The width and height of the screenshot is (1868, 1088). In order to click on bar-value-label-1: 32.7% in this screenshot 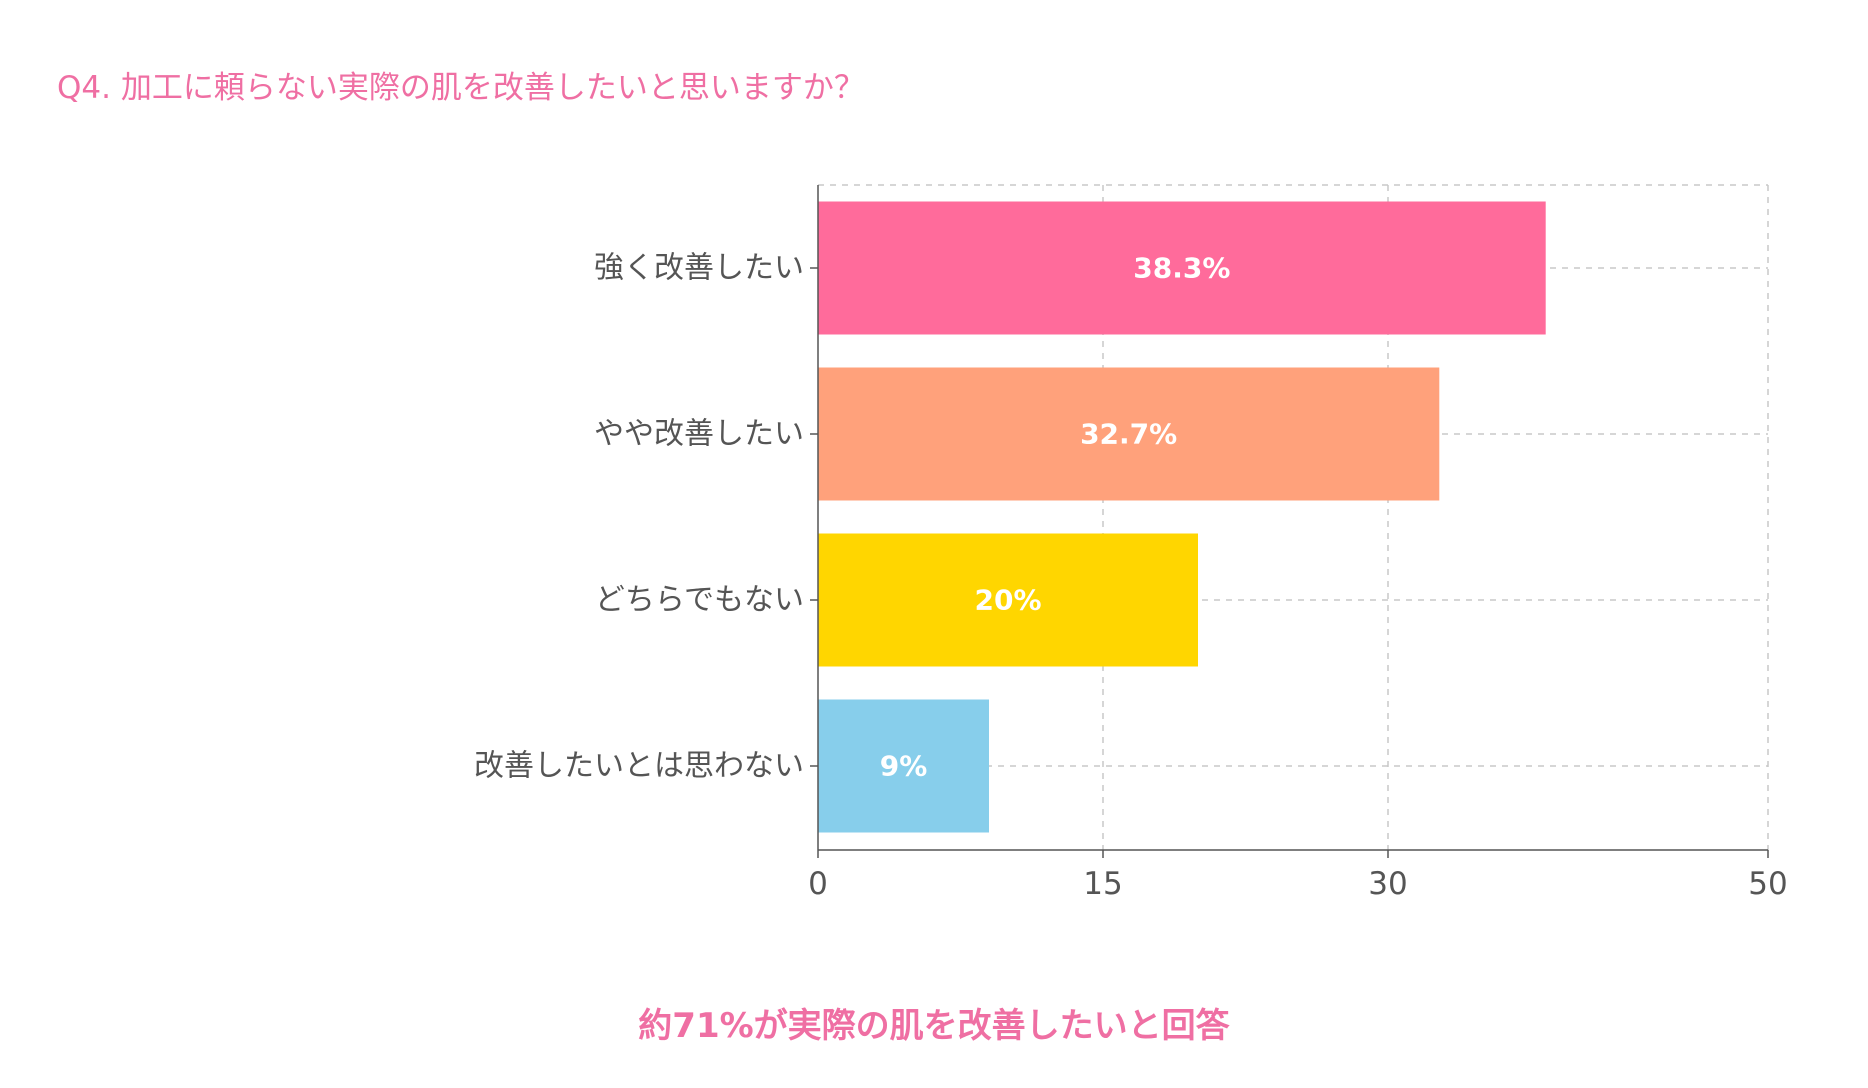, I will do `click(1128, 434)`.